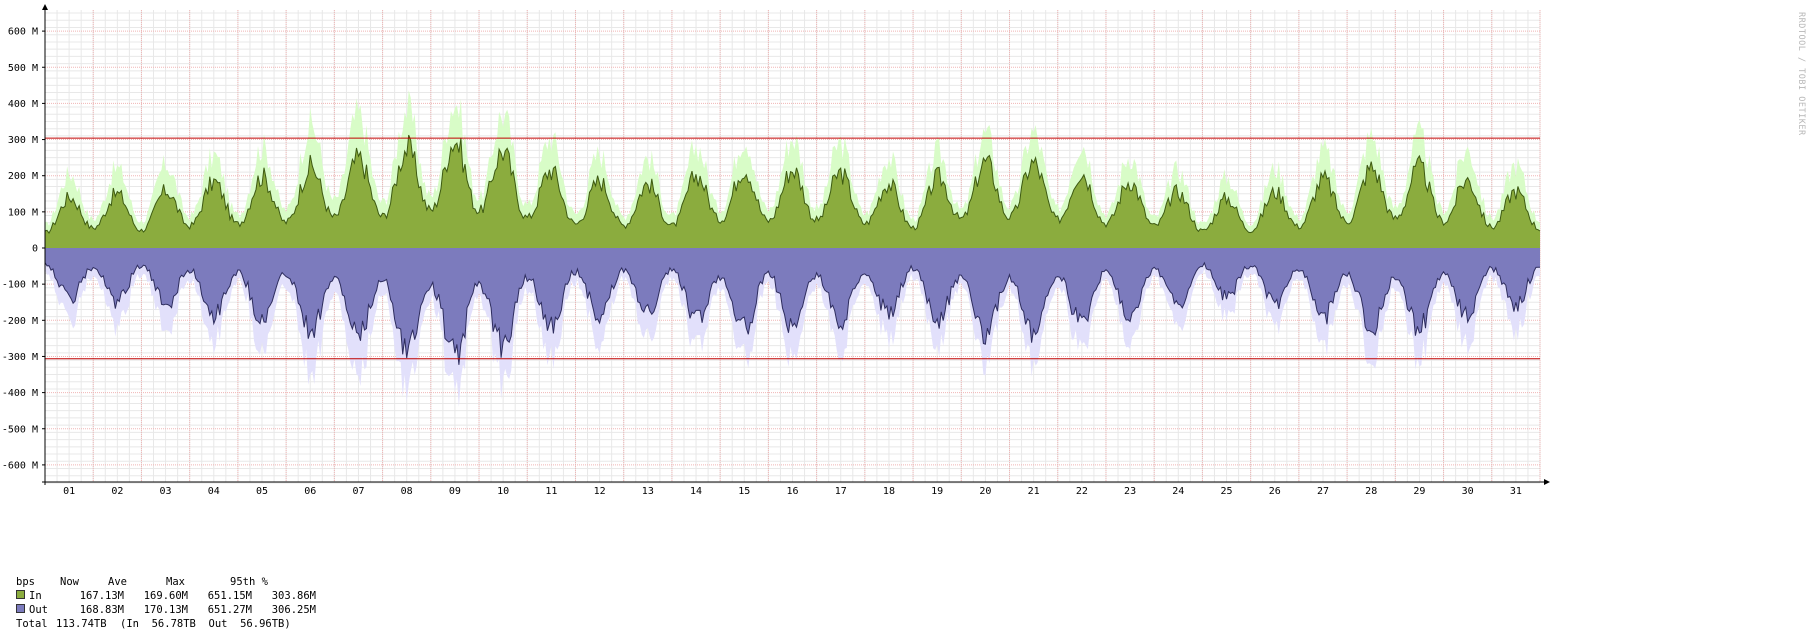  Describe the element at coordinates (249, 582) in the screenshot. I see `legend-header-p95: 95th %` at that location.